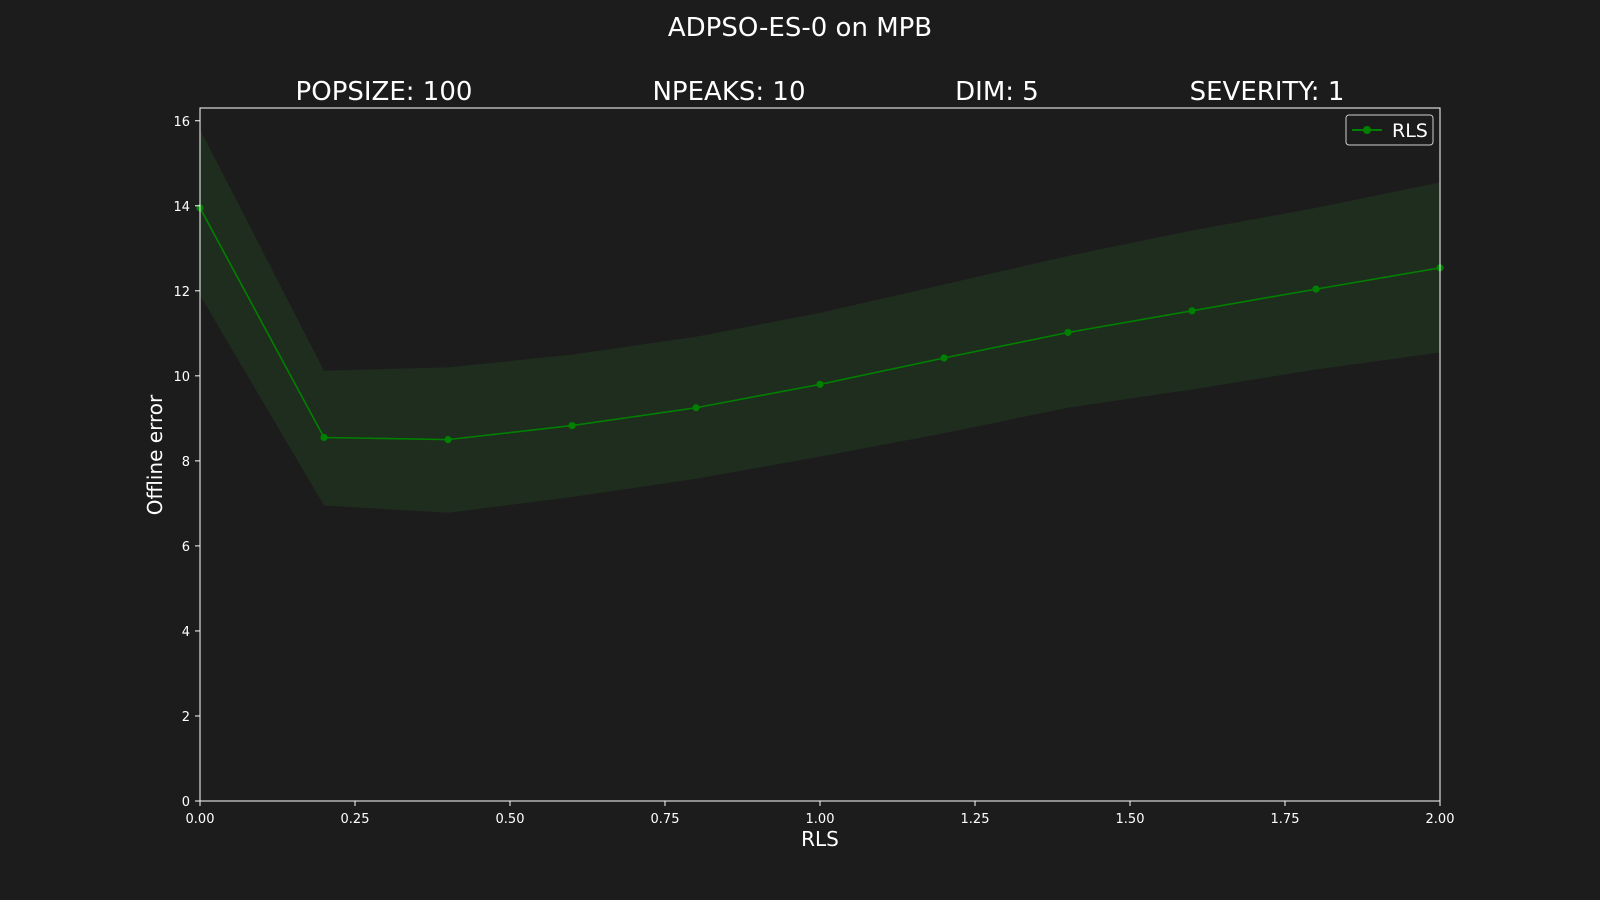  I want to click on subtitle-npeaks: NPEAKS: 10, so click(728, 92).